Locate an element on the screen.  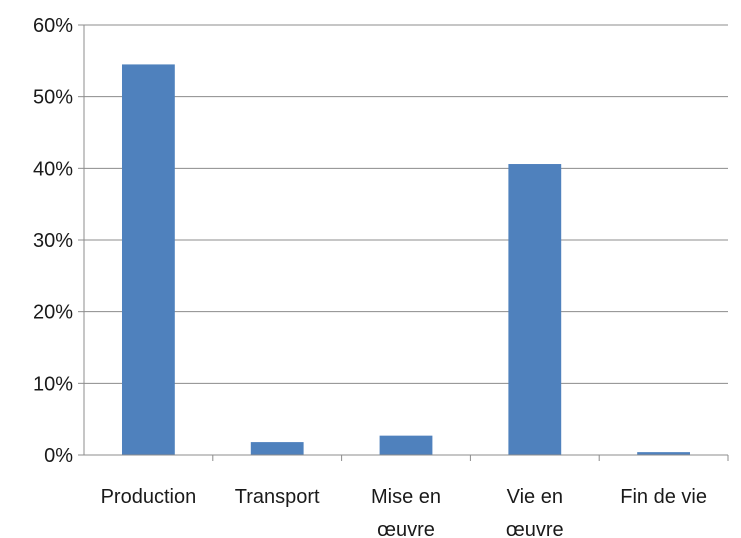
y-tick-label: 30% is located at coordinates (53, 241).